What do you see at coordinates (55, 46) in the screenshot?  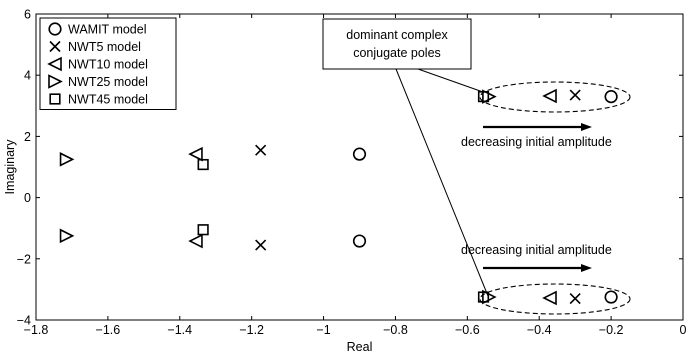 I see `legend-marker-x` at bounding box center [55, 46].